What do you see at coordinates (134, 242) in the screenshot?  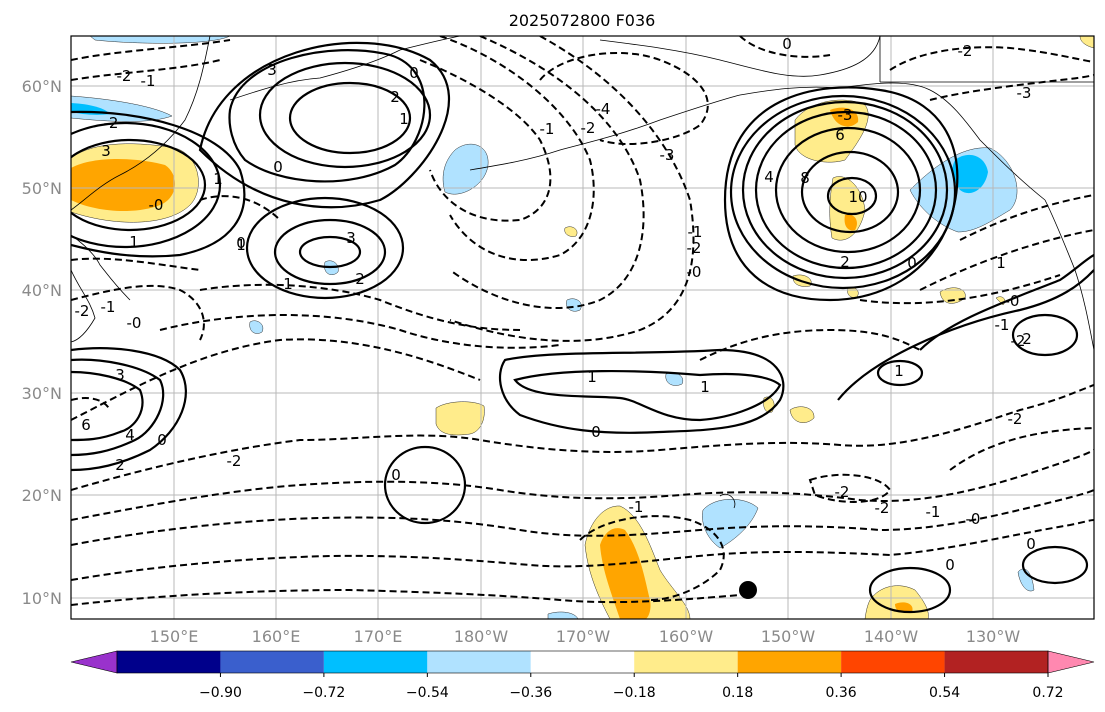 I see `label-1-kam: 1` at bounding box center [134, 242].